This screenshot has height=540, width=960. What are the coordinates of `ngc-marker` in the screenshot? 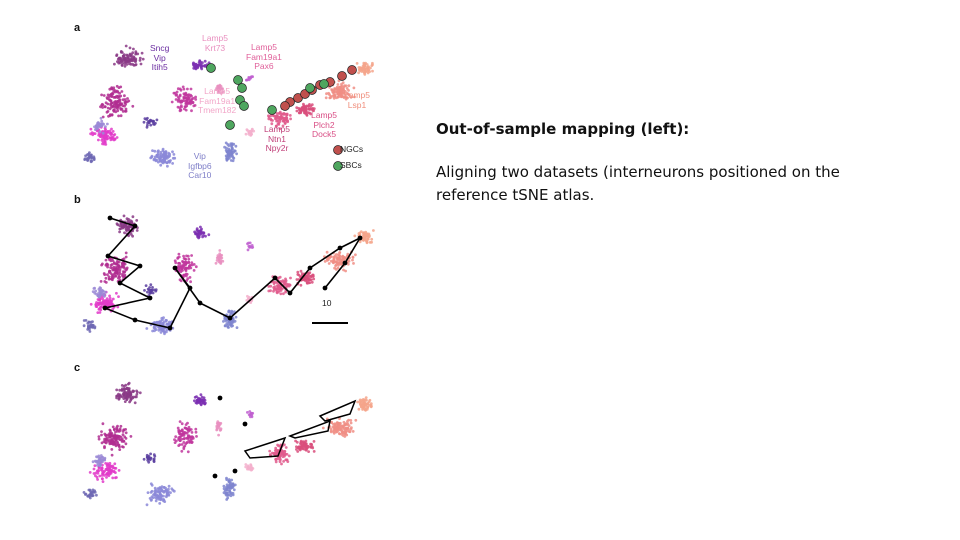 It's located at (352, 70).